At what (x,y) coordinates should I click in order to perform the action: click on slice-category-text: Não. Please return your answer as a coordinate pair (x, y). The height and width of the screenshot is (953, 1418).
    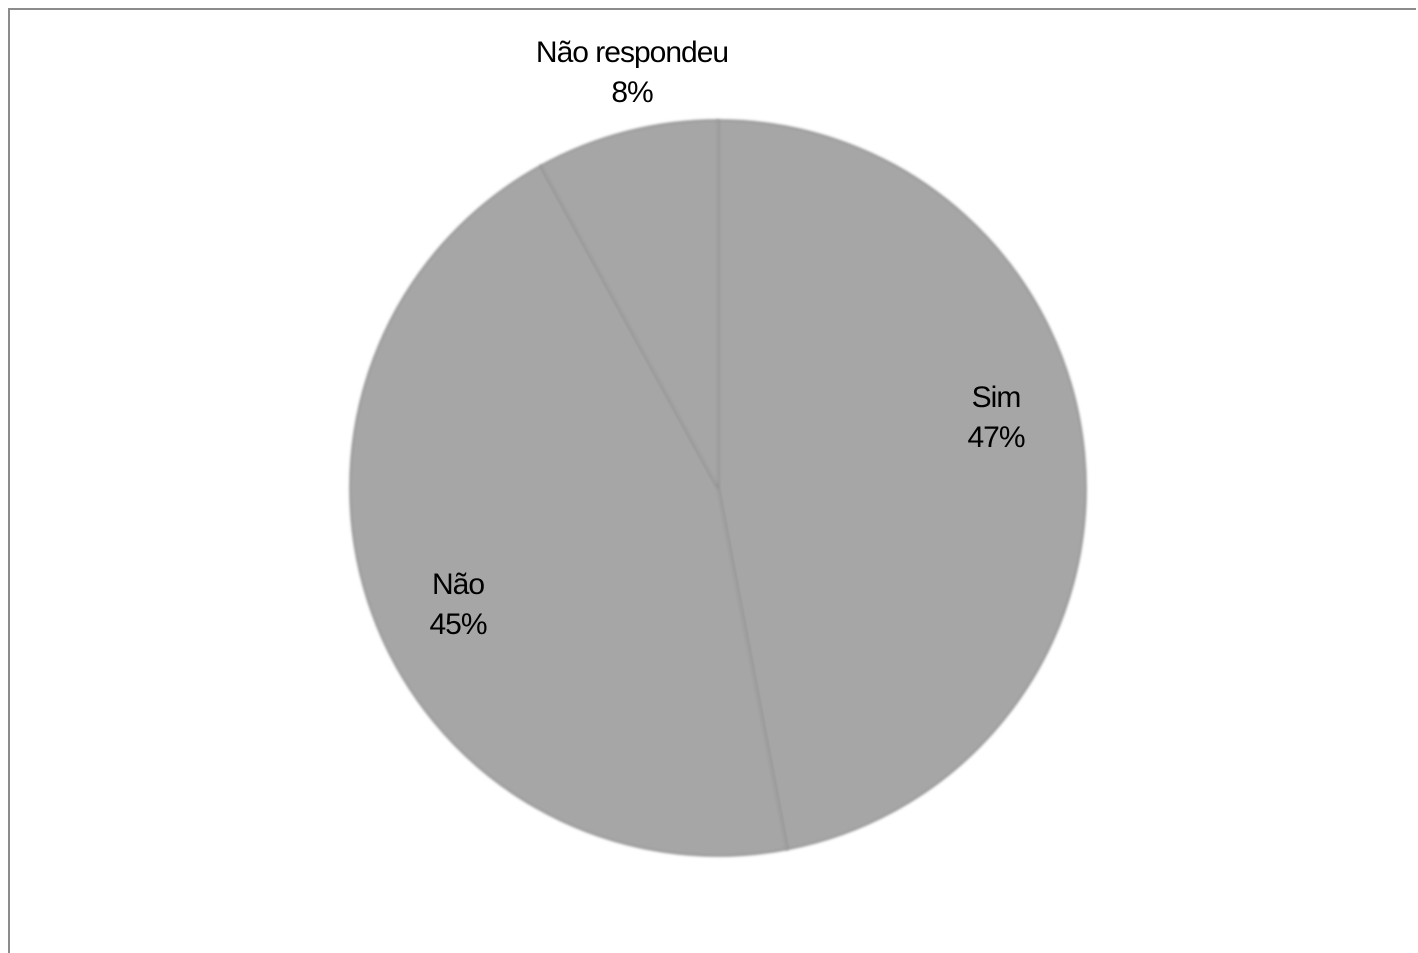
    Looking at the image, I should click on (458, 584).